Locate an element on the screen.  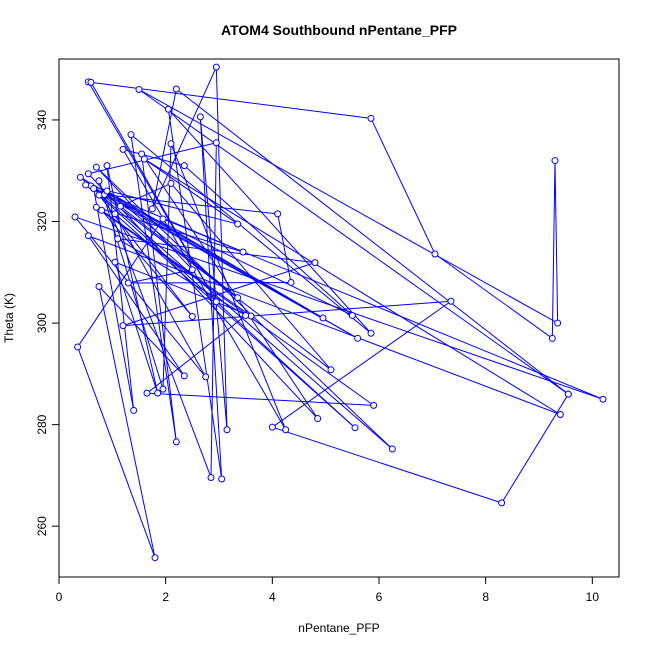
x-tick-label: 2 is located at coordinates (165, 597).